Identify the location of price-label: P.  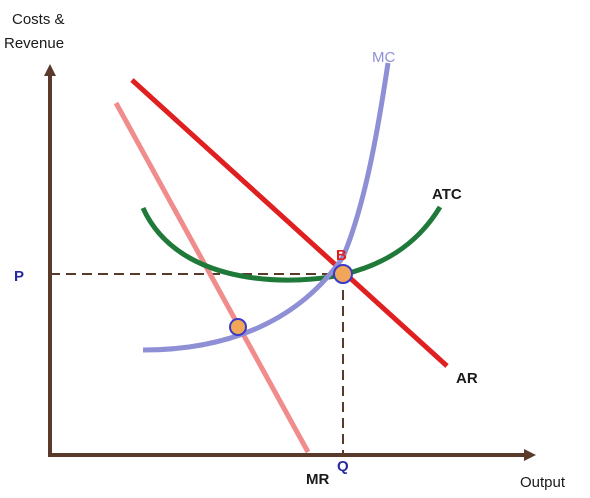
(19, 276).